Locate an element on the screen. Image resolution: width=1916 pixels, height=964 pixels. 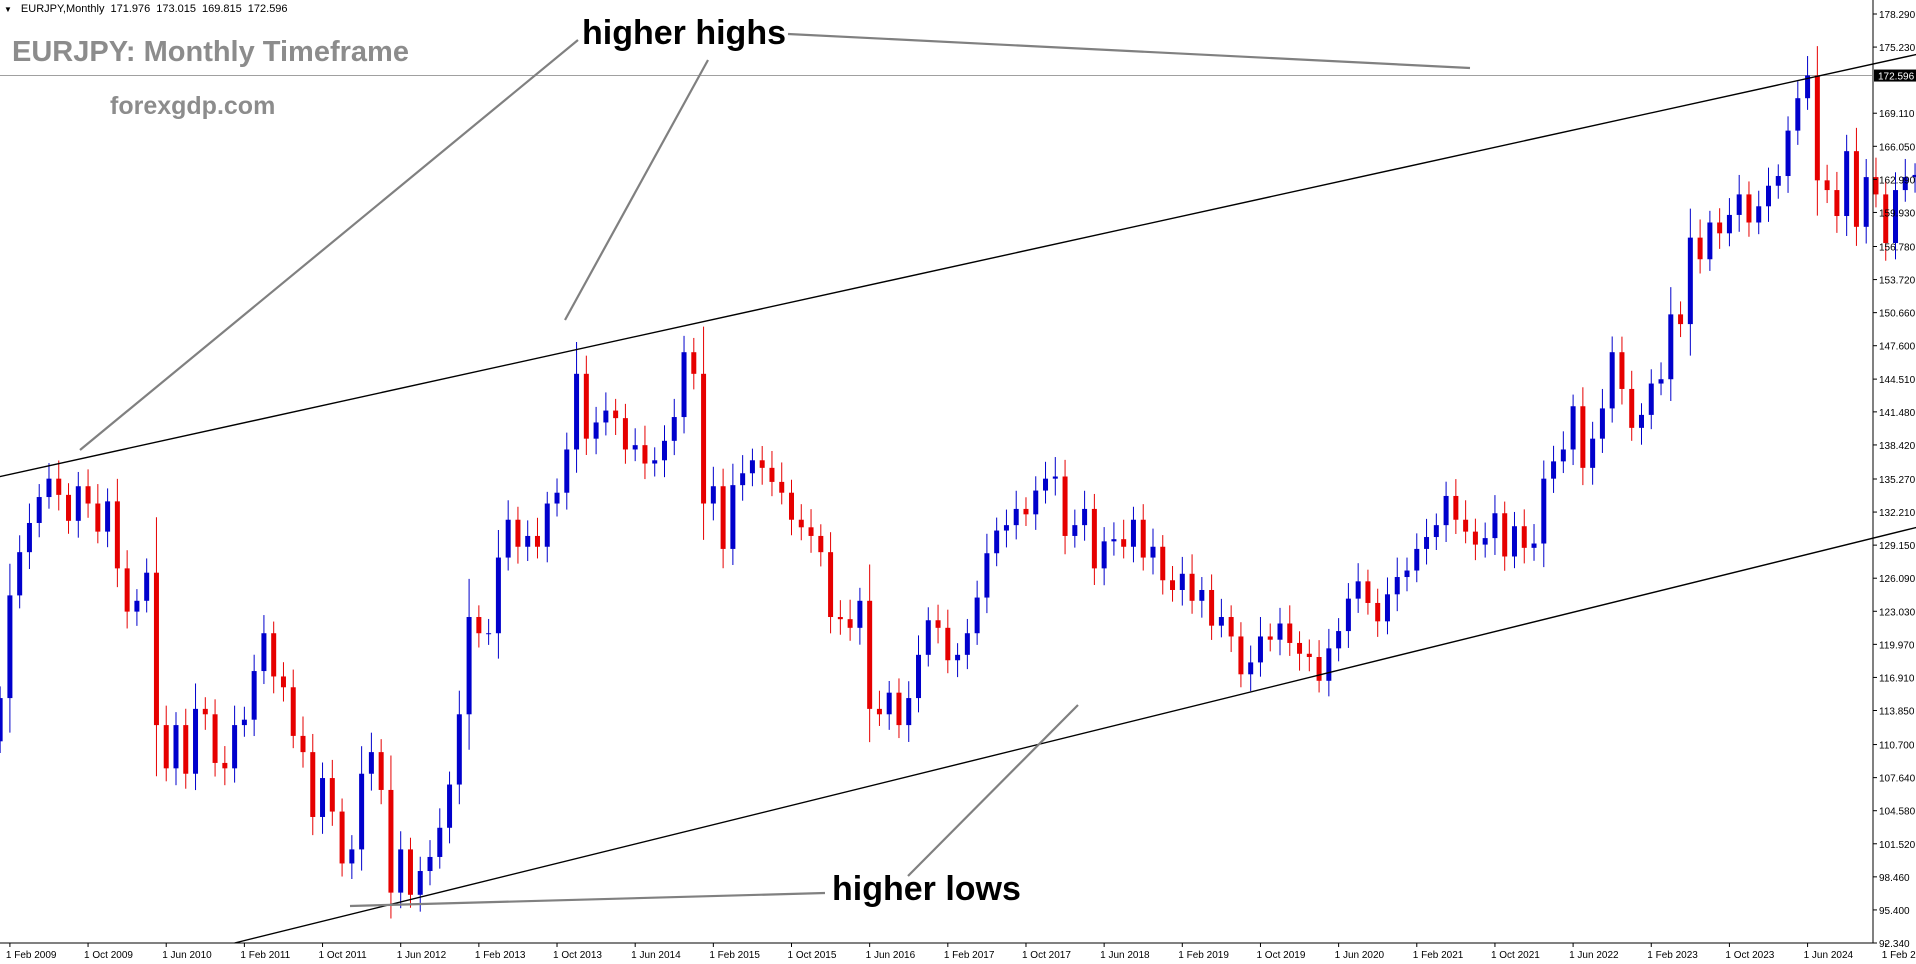
y-tick-label: 135.270 is located at coordinates (1897, 480).